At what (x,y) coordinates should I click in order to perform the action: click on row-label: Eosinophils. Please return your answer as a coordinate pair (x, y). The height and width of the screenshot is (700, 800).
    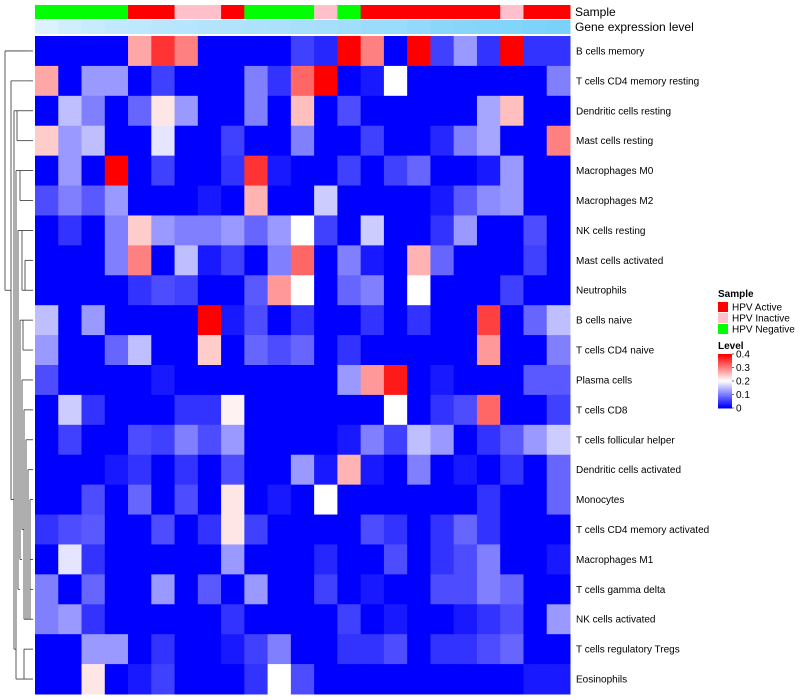
    Looking at the image, I should click on (601, 680).